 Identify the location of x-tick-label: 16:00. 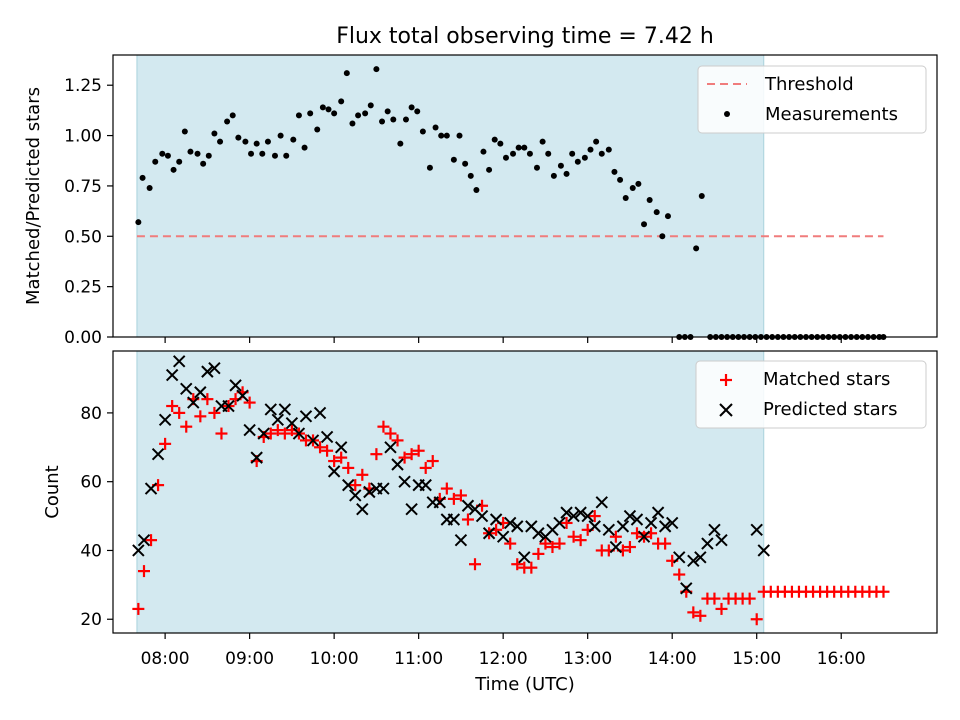
(841, 659).